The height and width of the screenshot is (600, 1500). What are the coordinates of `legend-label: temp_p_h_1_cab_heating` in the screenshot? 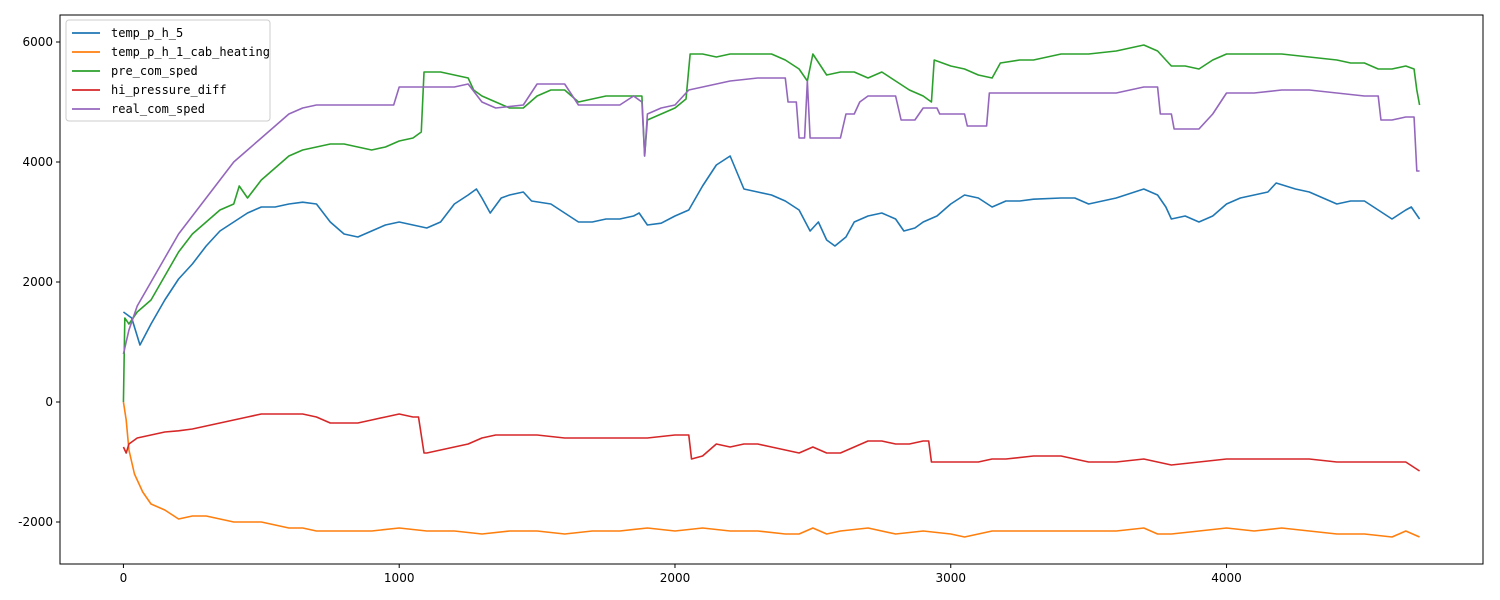 It's located at (190, 52).